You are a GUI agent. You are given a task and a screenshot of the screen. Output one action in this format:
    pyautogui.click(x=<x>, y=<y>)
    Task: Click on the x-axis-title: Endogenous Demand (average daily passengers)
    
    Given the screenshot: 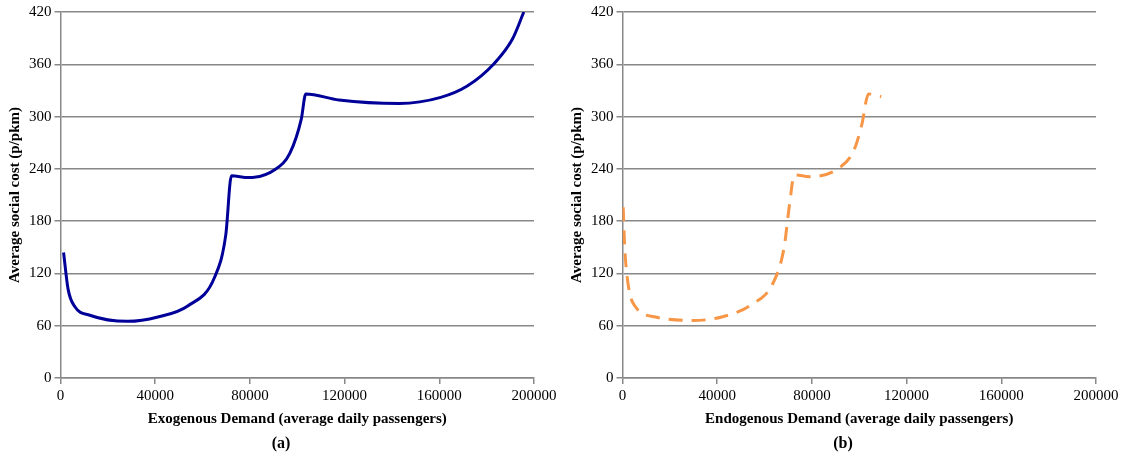 What is the action you would take?
    pyautogui.click(x=859, y=418)
    